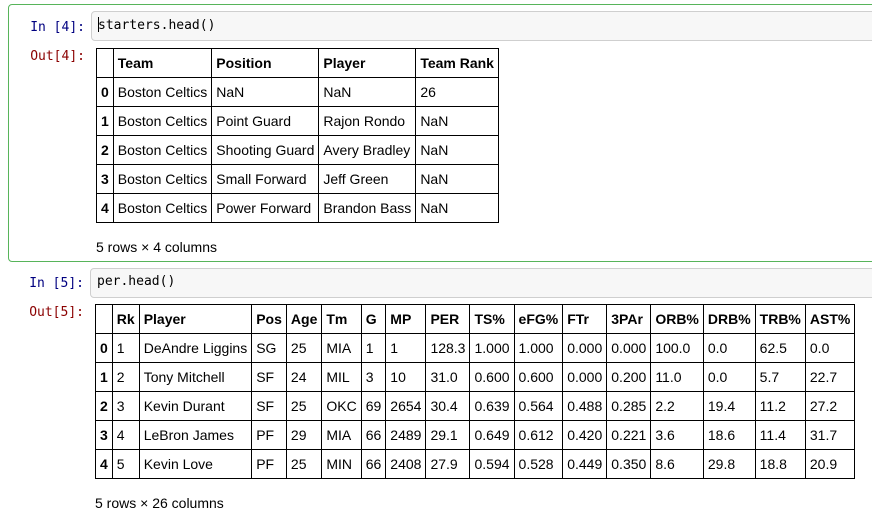 The height and width of the screenshot is (522, 872). What do you see at coordinates (104, 377) in the screenshot?
I see `row-index-cell: 1` at bounding box center [104, 377].